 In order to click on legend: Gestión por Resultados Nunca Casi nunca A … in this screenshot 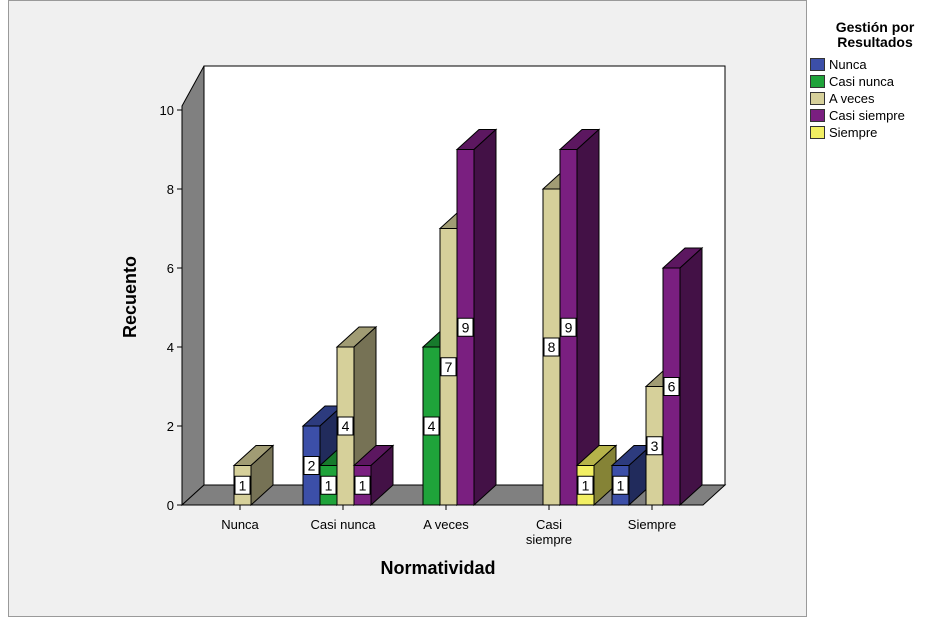, I will do `click(877, 80)`.